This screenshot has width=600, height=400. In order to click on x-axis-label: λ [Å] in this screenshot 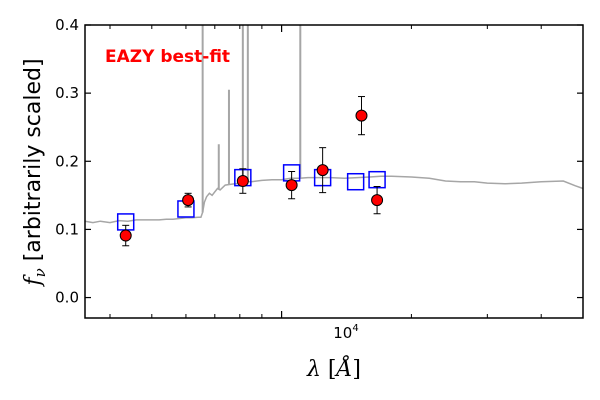, I will do `click(333, 368)`.